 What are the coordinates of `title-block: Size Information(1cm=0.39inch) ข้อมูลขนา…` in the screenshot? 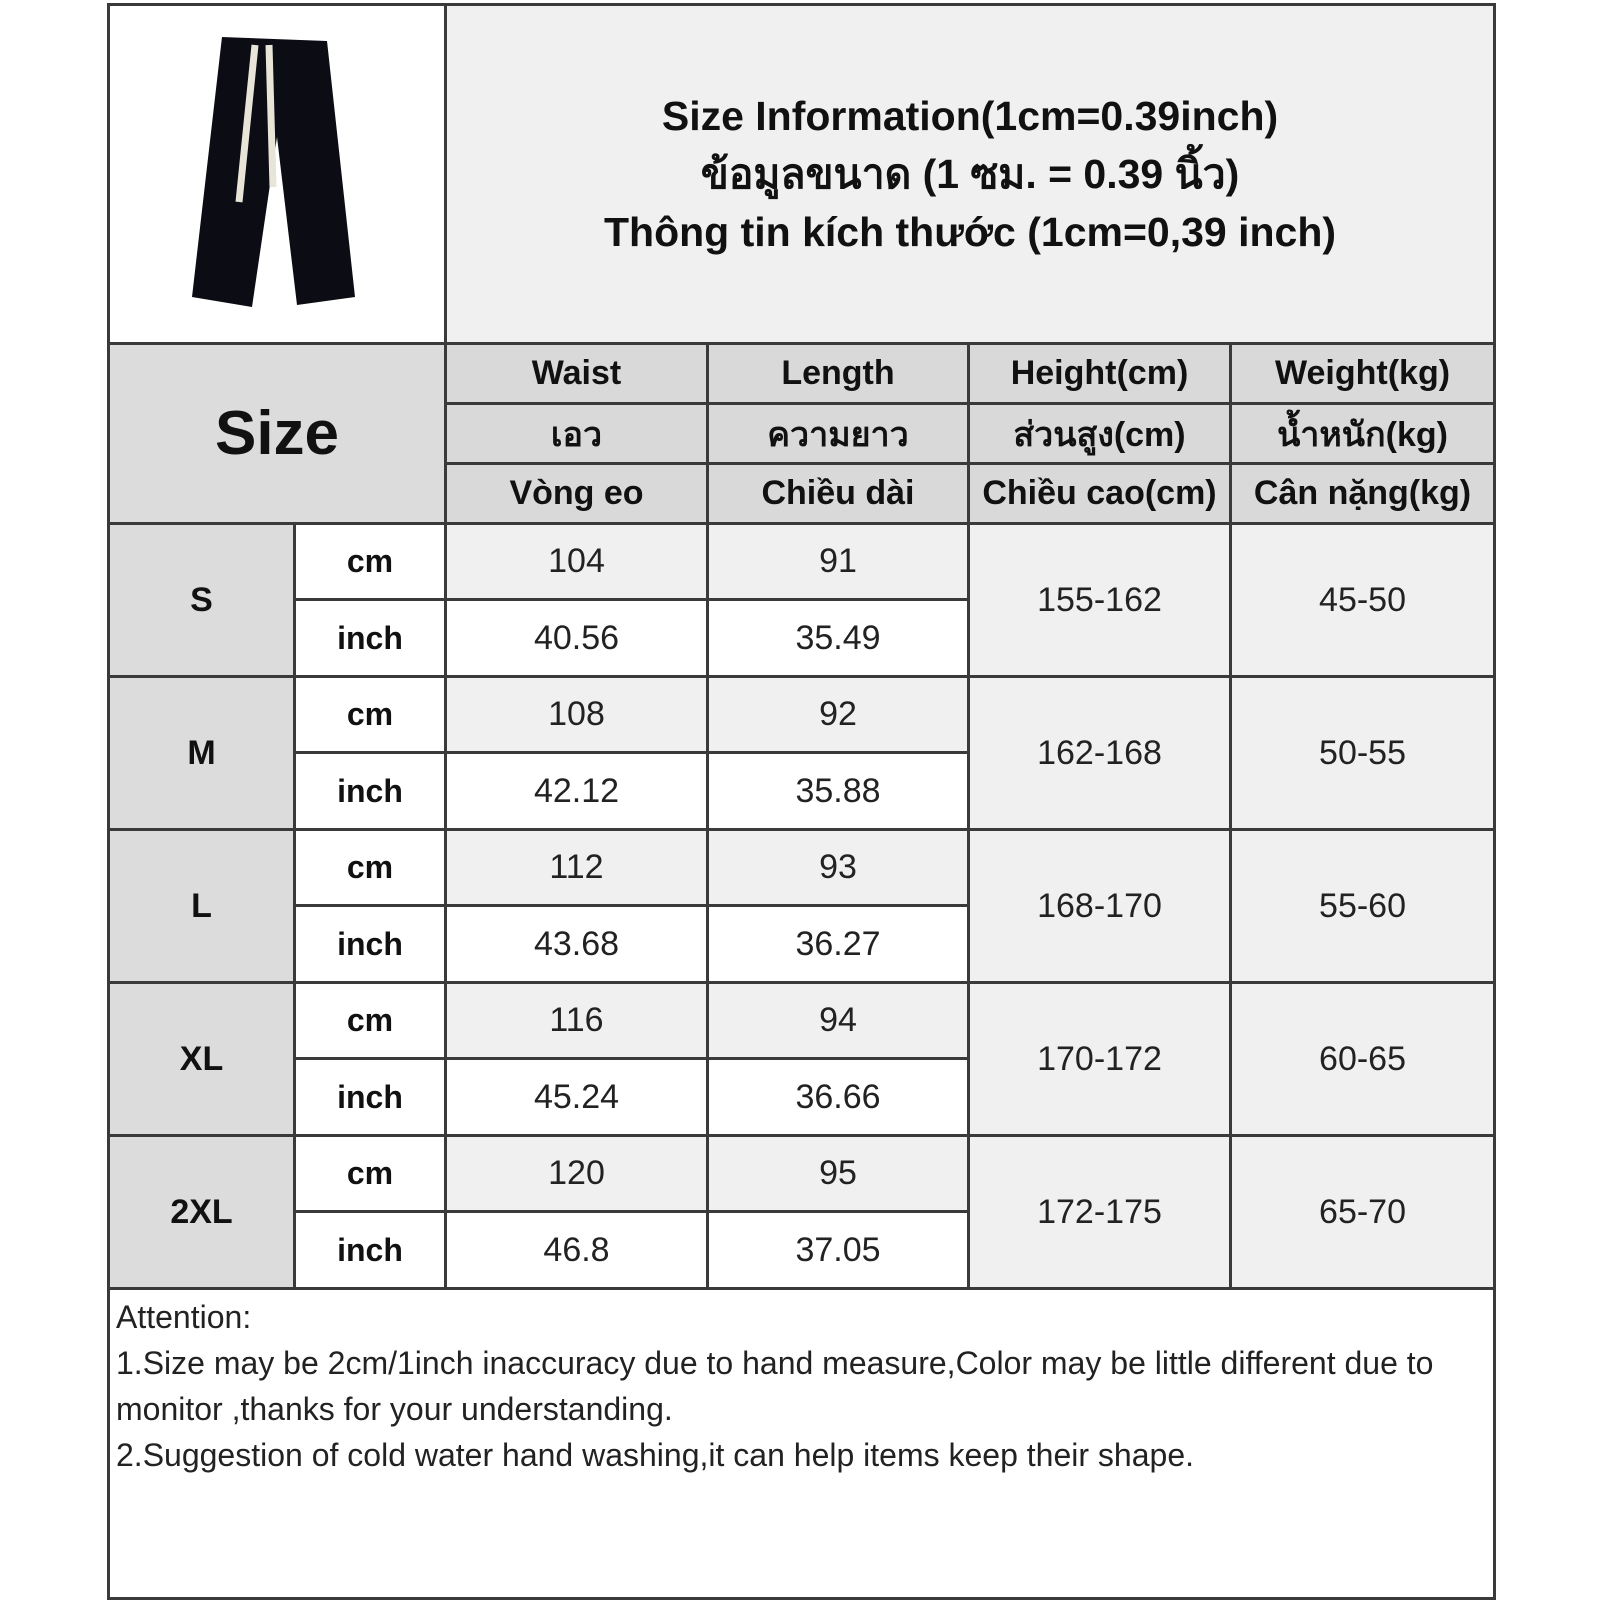 It's located at (970, 174).